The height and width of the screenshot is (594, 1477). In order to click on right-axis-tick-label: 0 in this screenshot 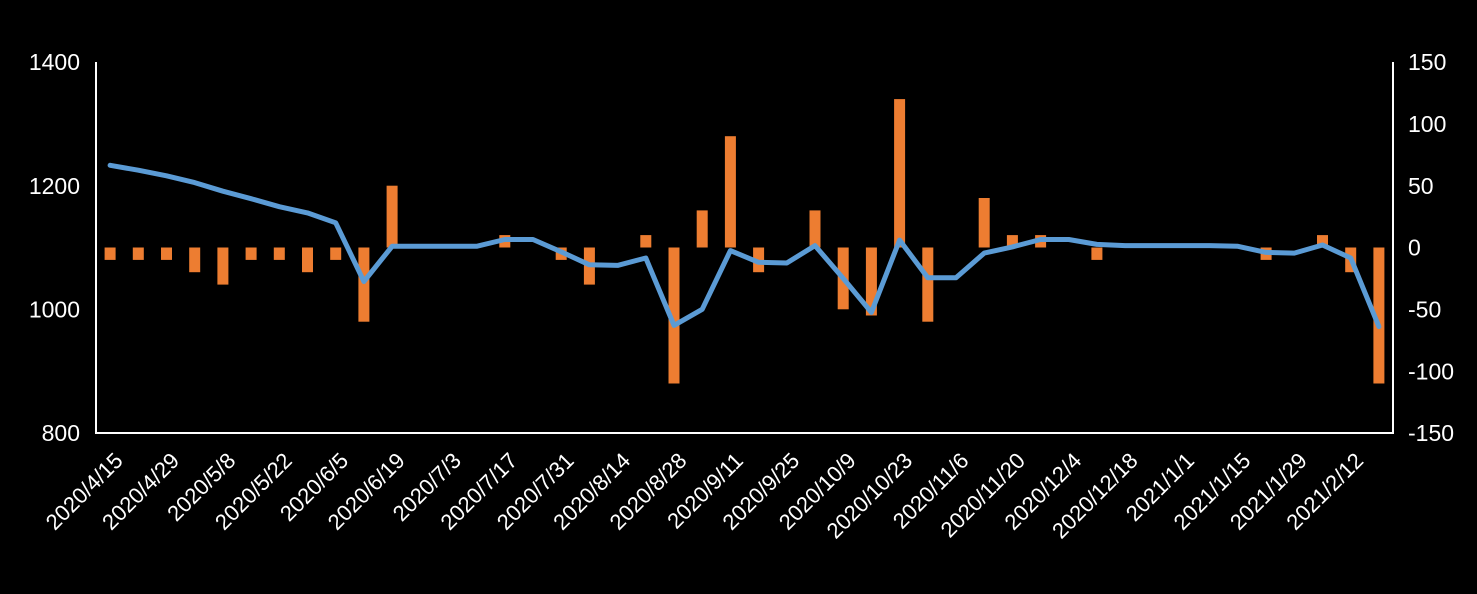, I will do `click(1414, 248)`.